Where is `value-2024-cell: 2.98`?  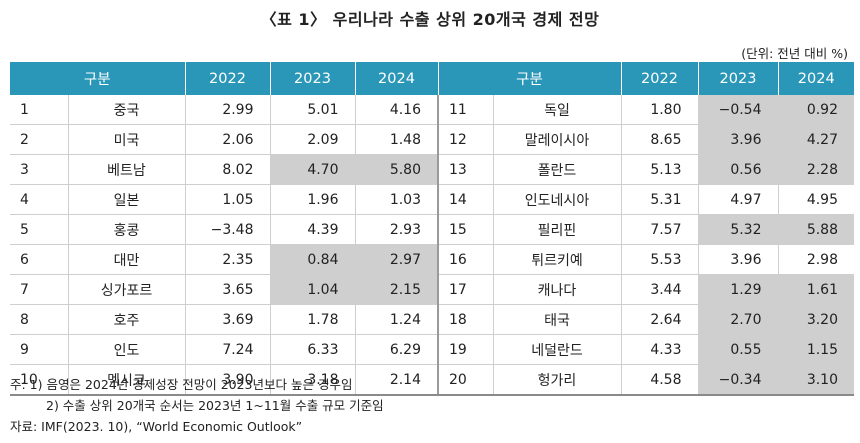
value-2024-cell: 2.98 is located at coordinates (815, 259).